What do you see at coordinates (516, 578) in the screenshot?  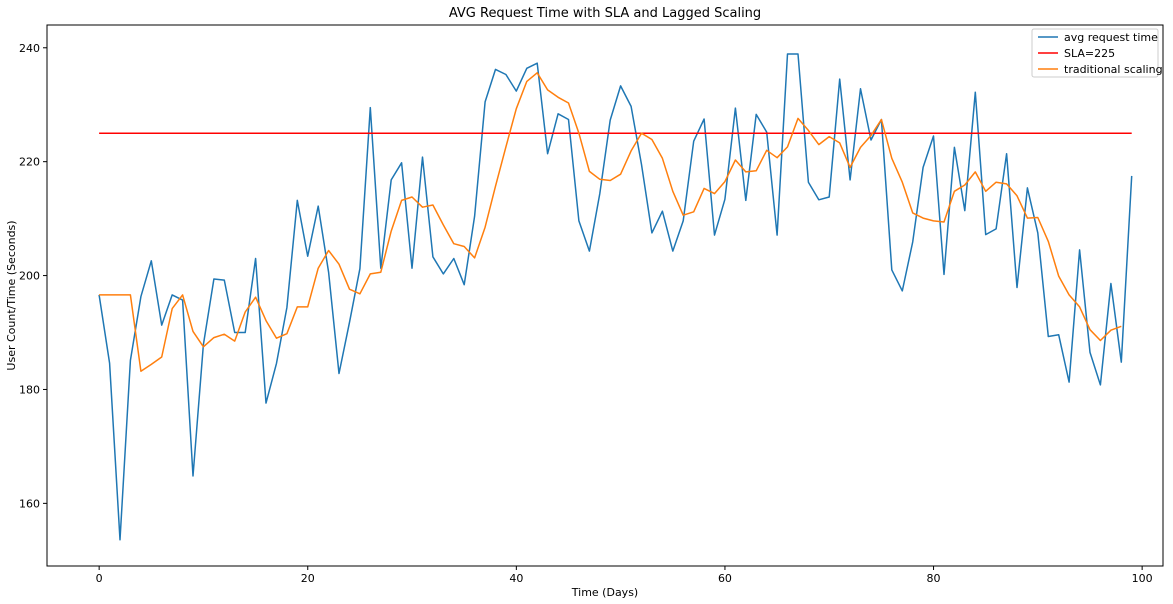 I see `x-tick-label: 40` at bounding box center [516, 578].